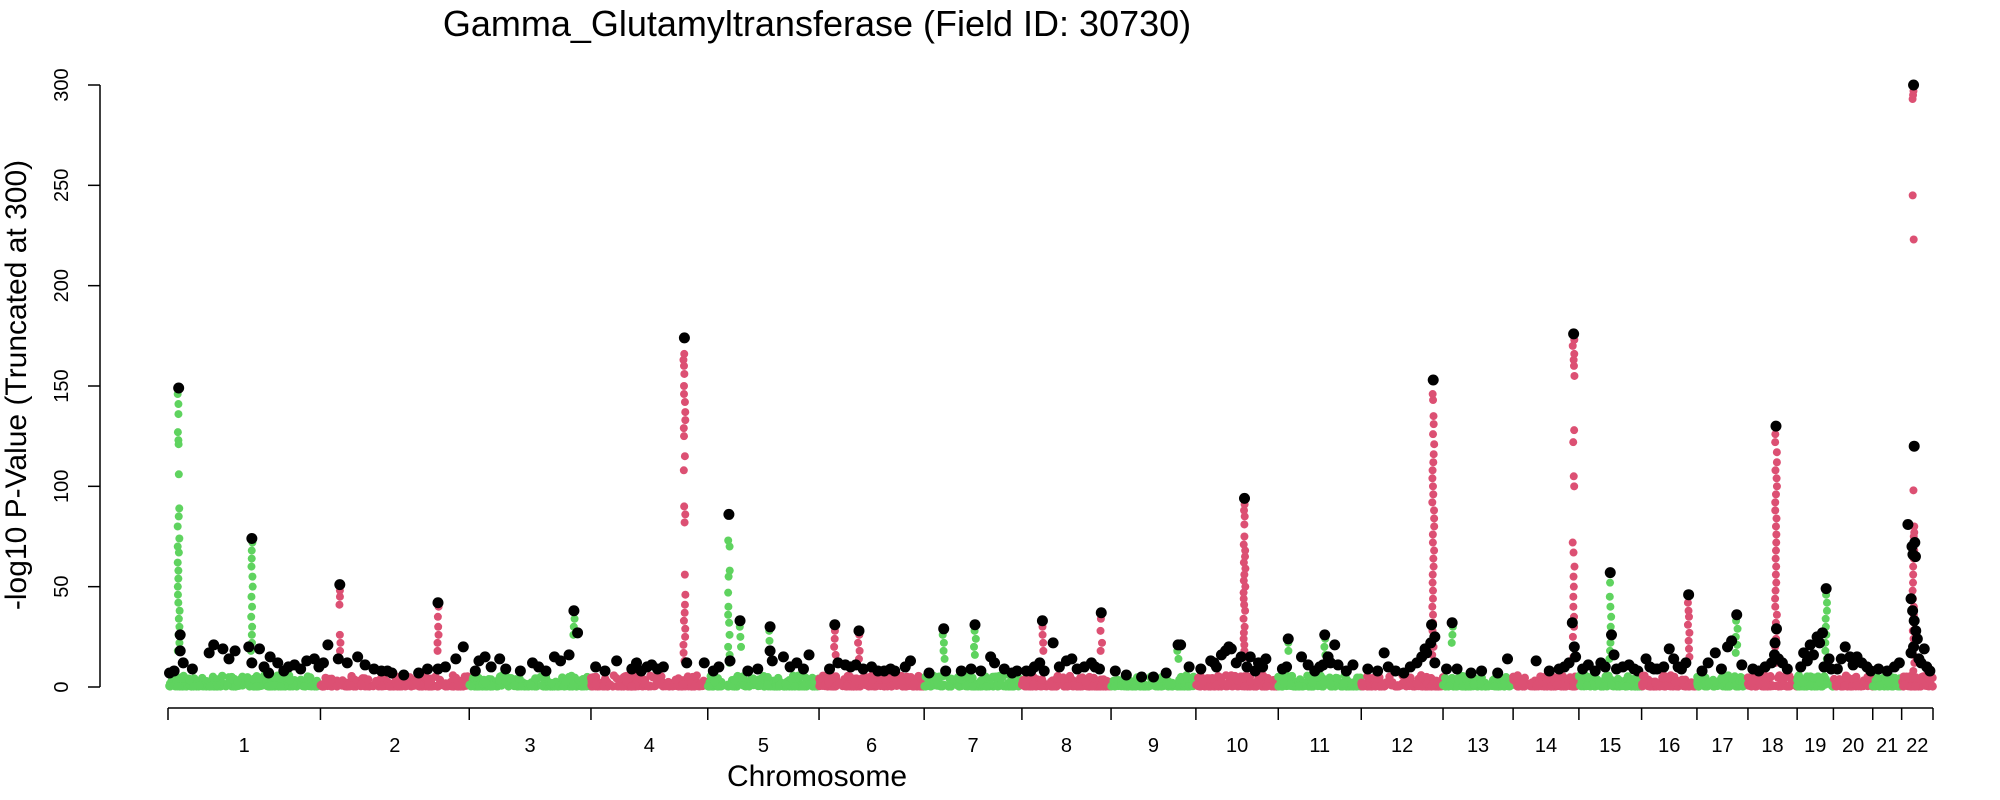  I want to click on x-tick-label: 14, so click(1546, 746).